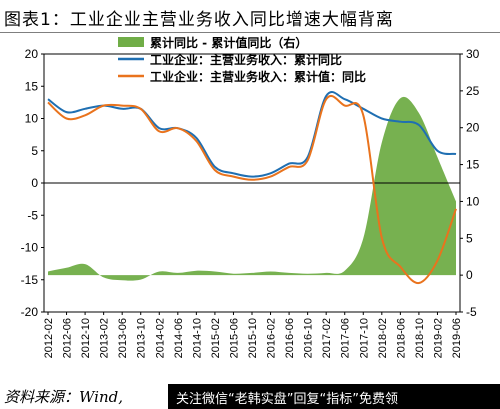  I want to click on x-tick-label: 2016-06, so click(290, 338).